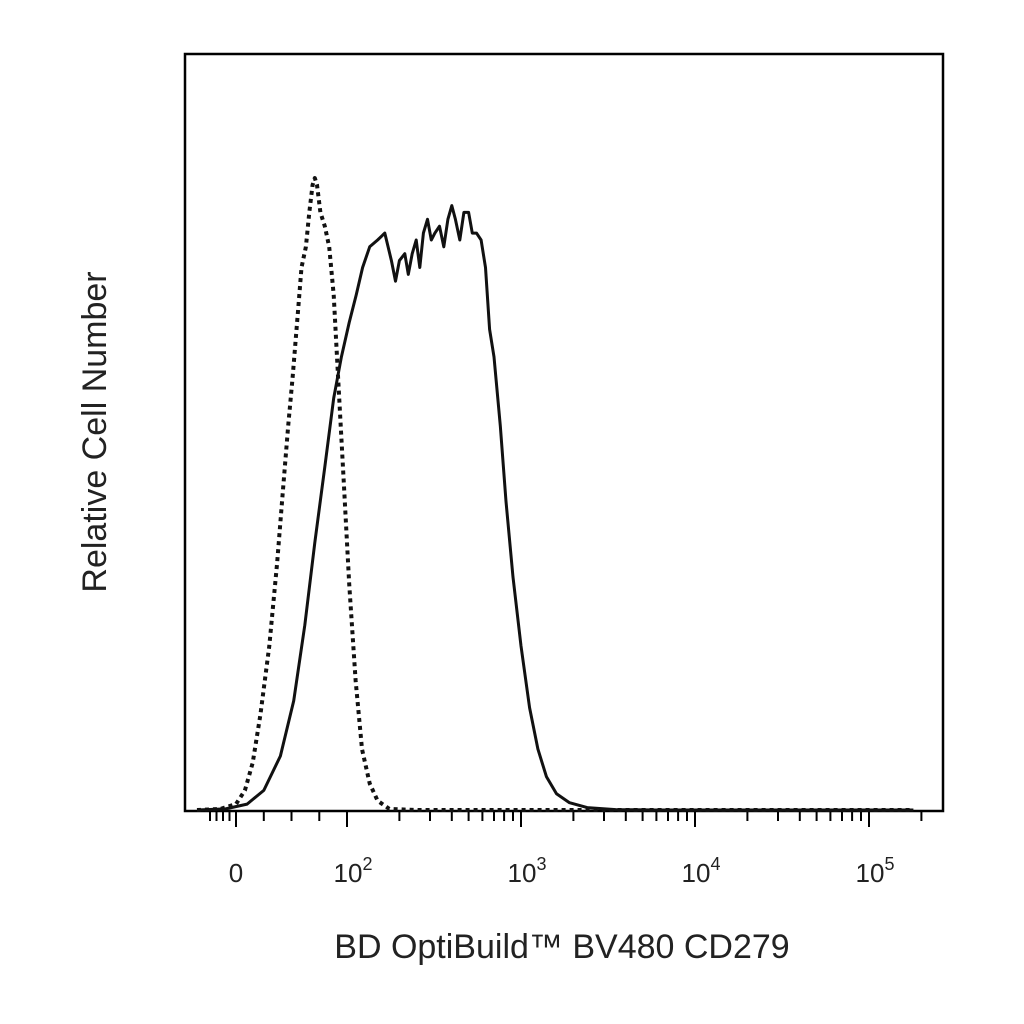 The width and height of the screenshot is (1024, 1024). Describe the element at coordinates (95, 431) in the screenshot. I see `y-axis-label: Relative Cell Number` at that location.